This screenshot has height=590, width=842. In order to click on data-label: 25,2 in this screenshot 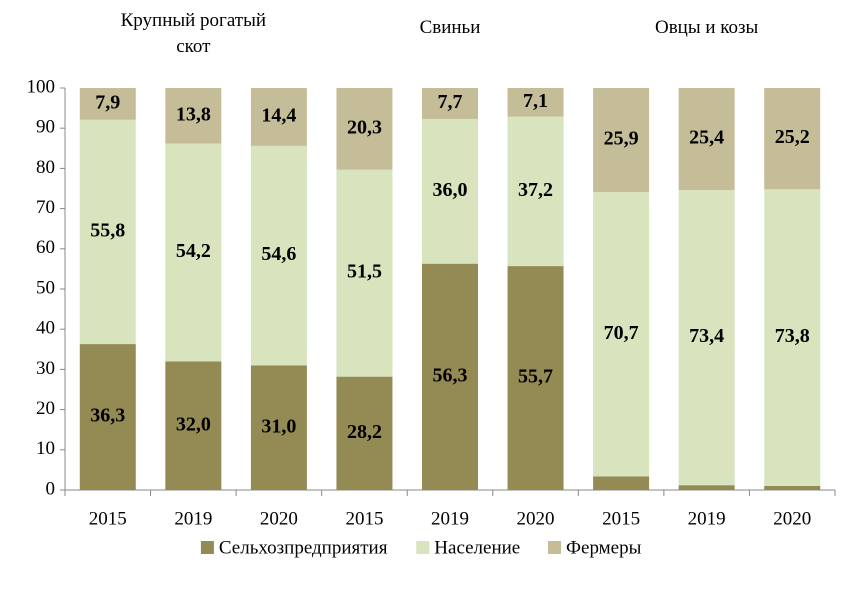, I will do `click(792, 137)`.